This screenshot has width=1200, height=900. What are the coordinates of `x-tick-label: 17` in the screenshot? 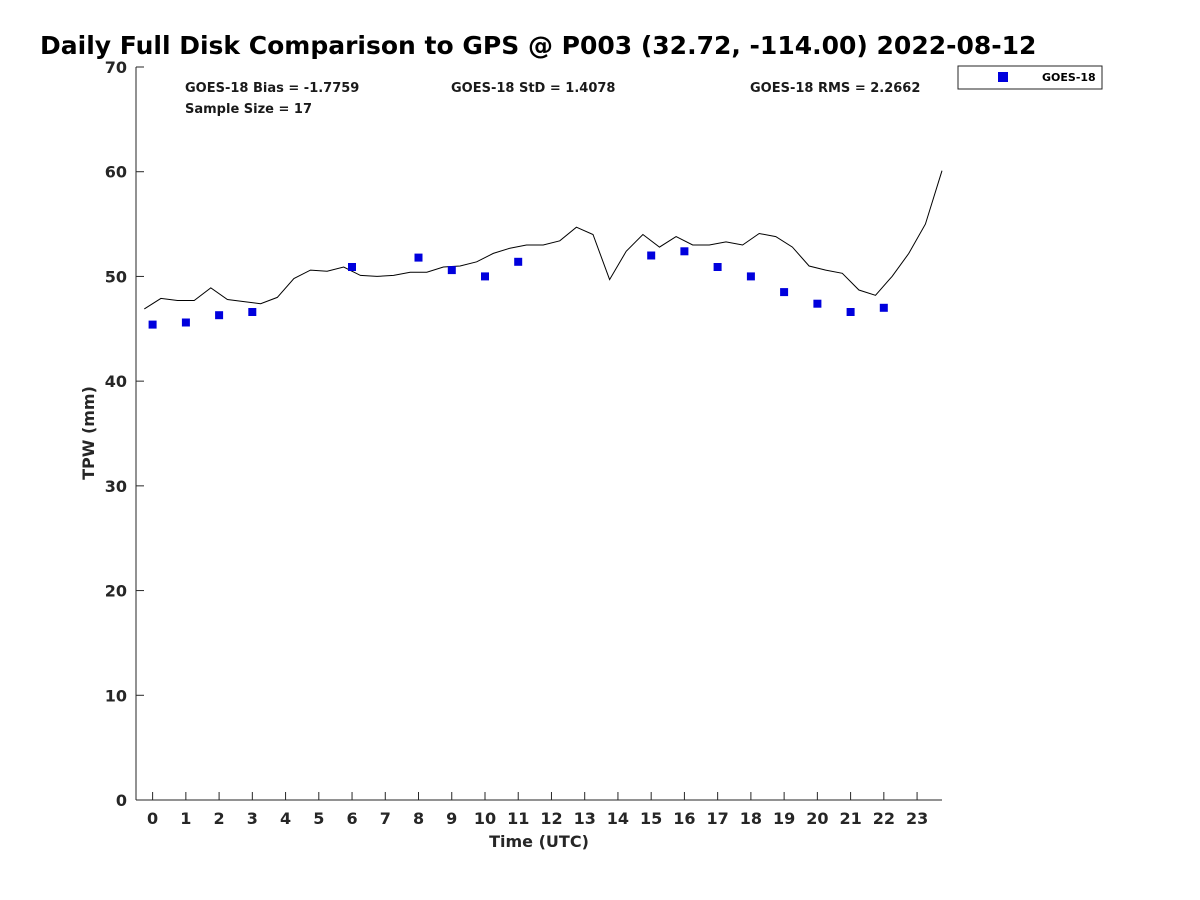 It's located at (718, 818).